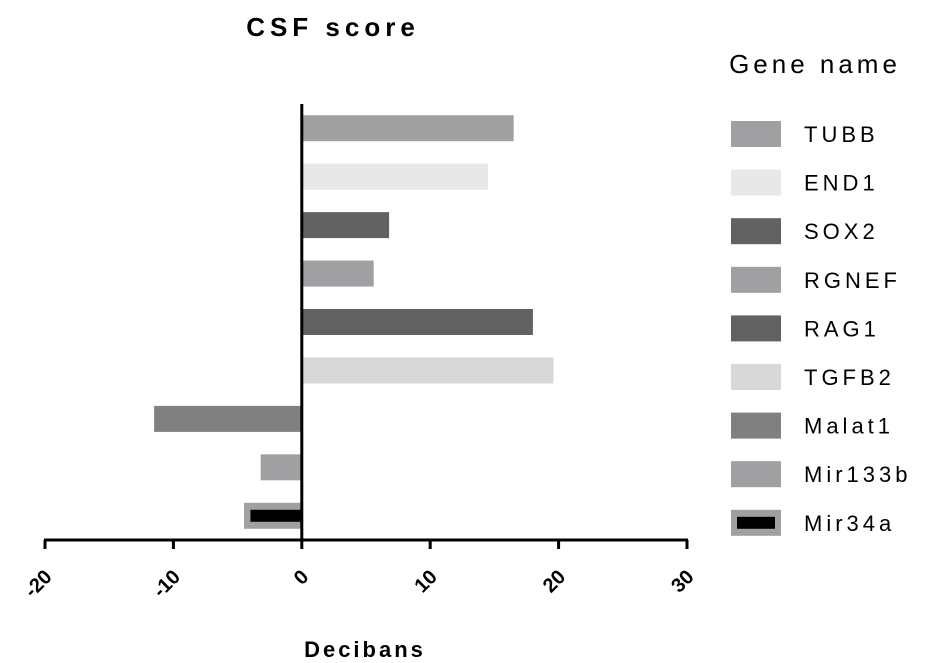  What do you see at coordinates (281, 467) in the screenshot?
I see `bar-mir133b` at bounding box center [281, 467].